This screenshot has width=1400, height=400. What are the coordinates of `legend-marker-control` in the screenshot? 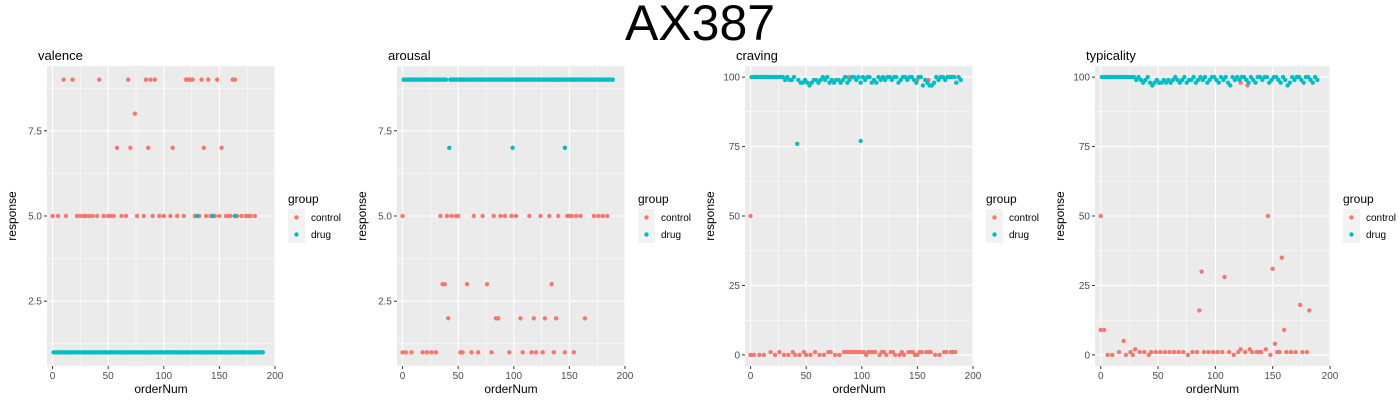 It's located at (646, 217).